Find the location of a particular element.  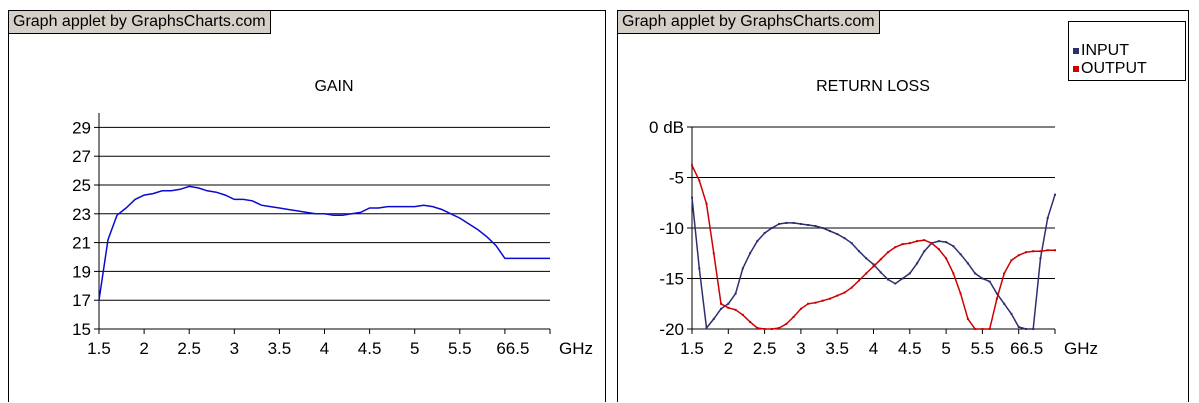

x-tick-label: 1.5 is located at coordinates (692, 348).